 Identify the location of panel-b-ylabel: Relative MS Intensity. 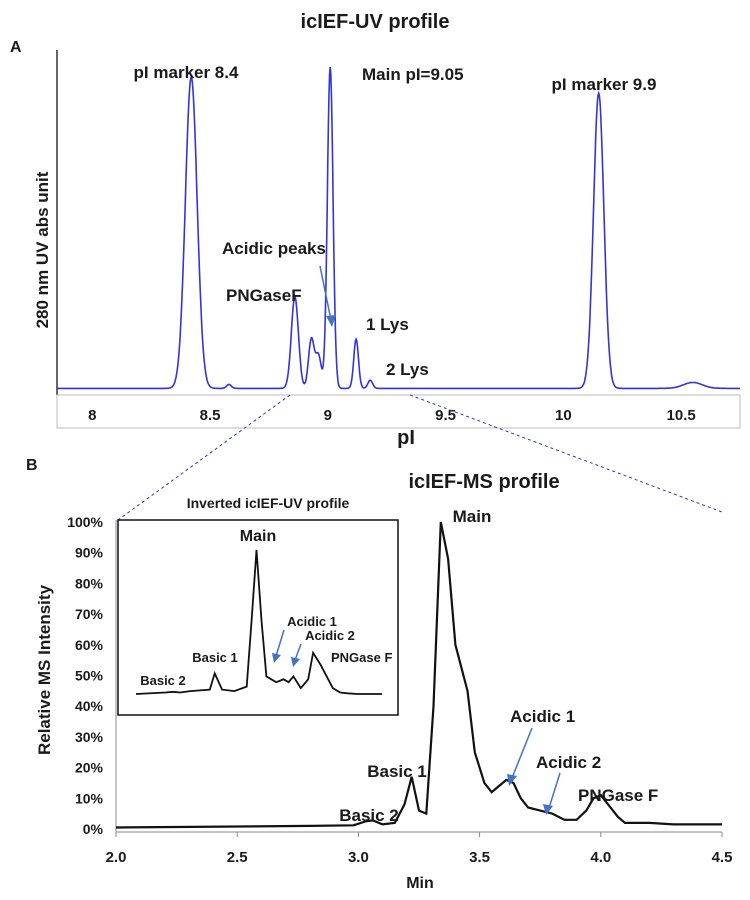
(44, 669).